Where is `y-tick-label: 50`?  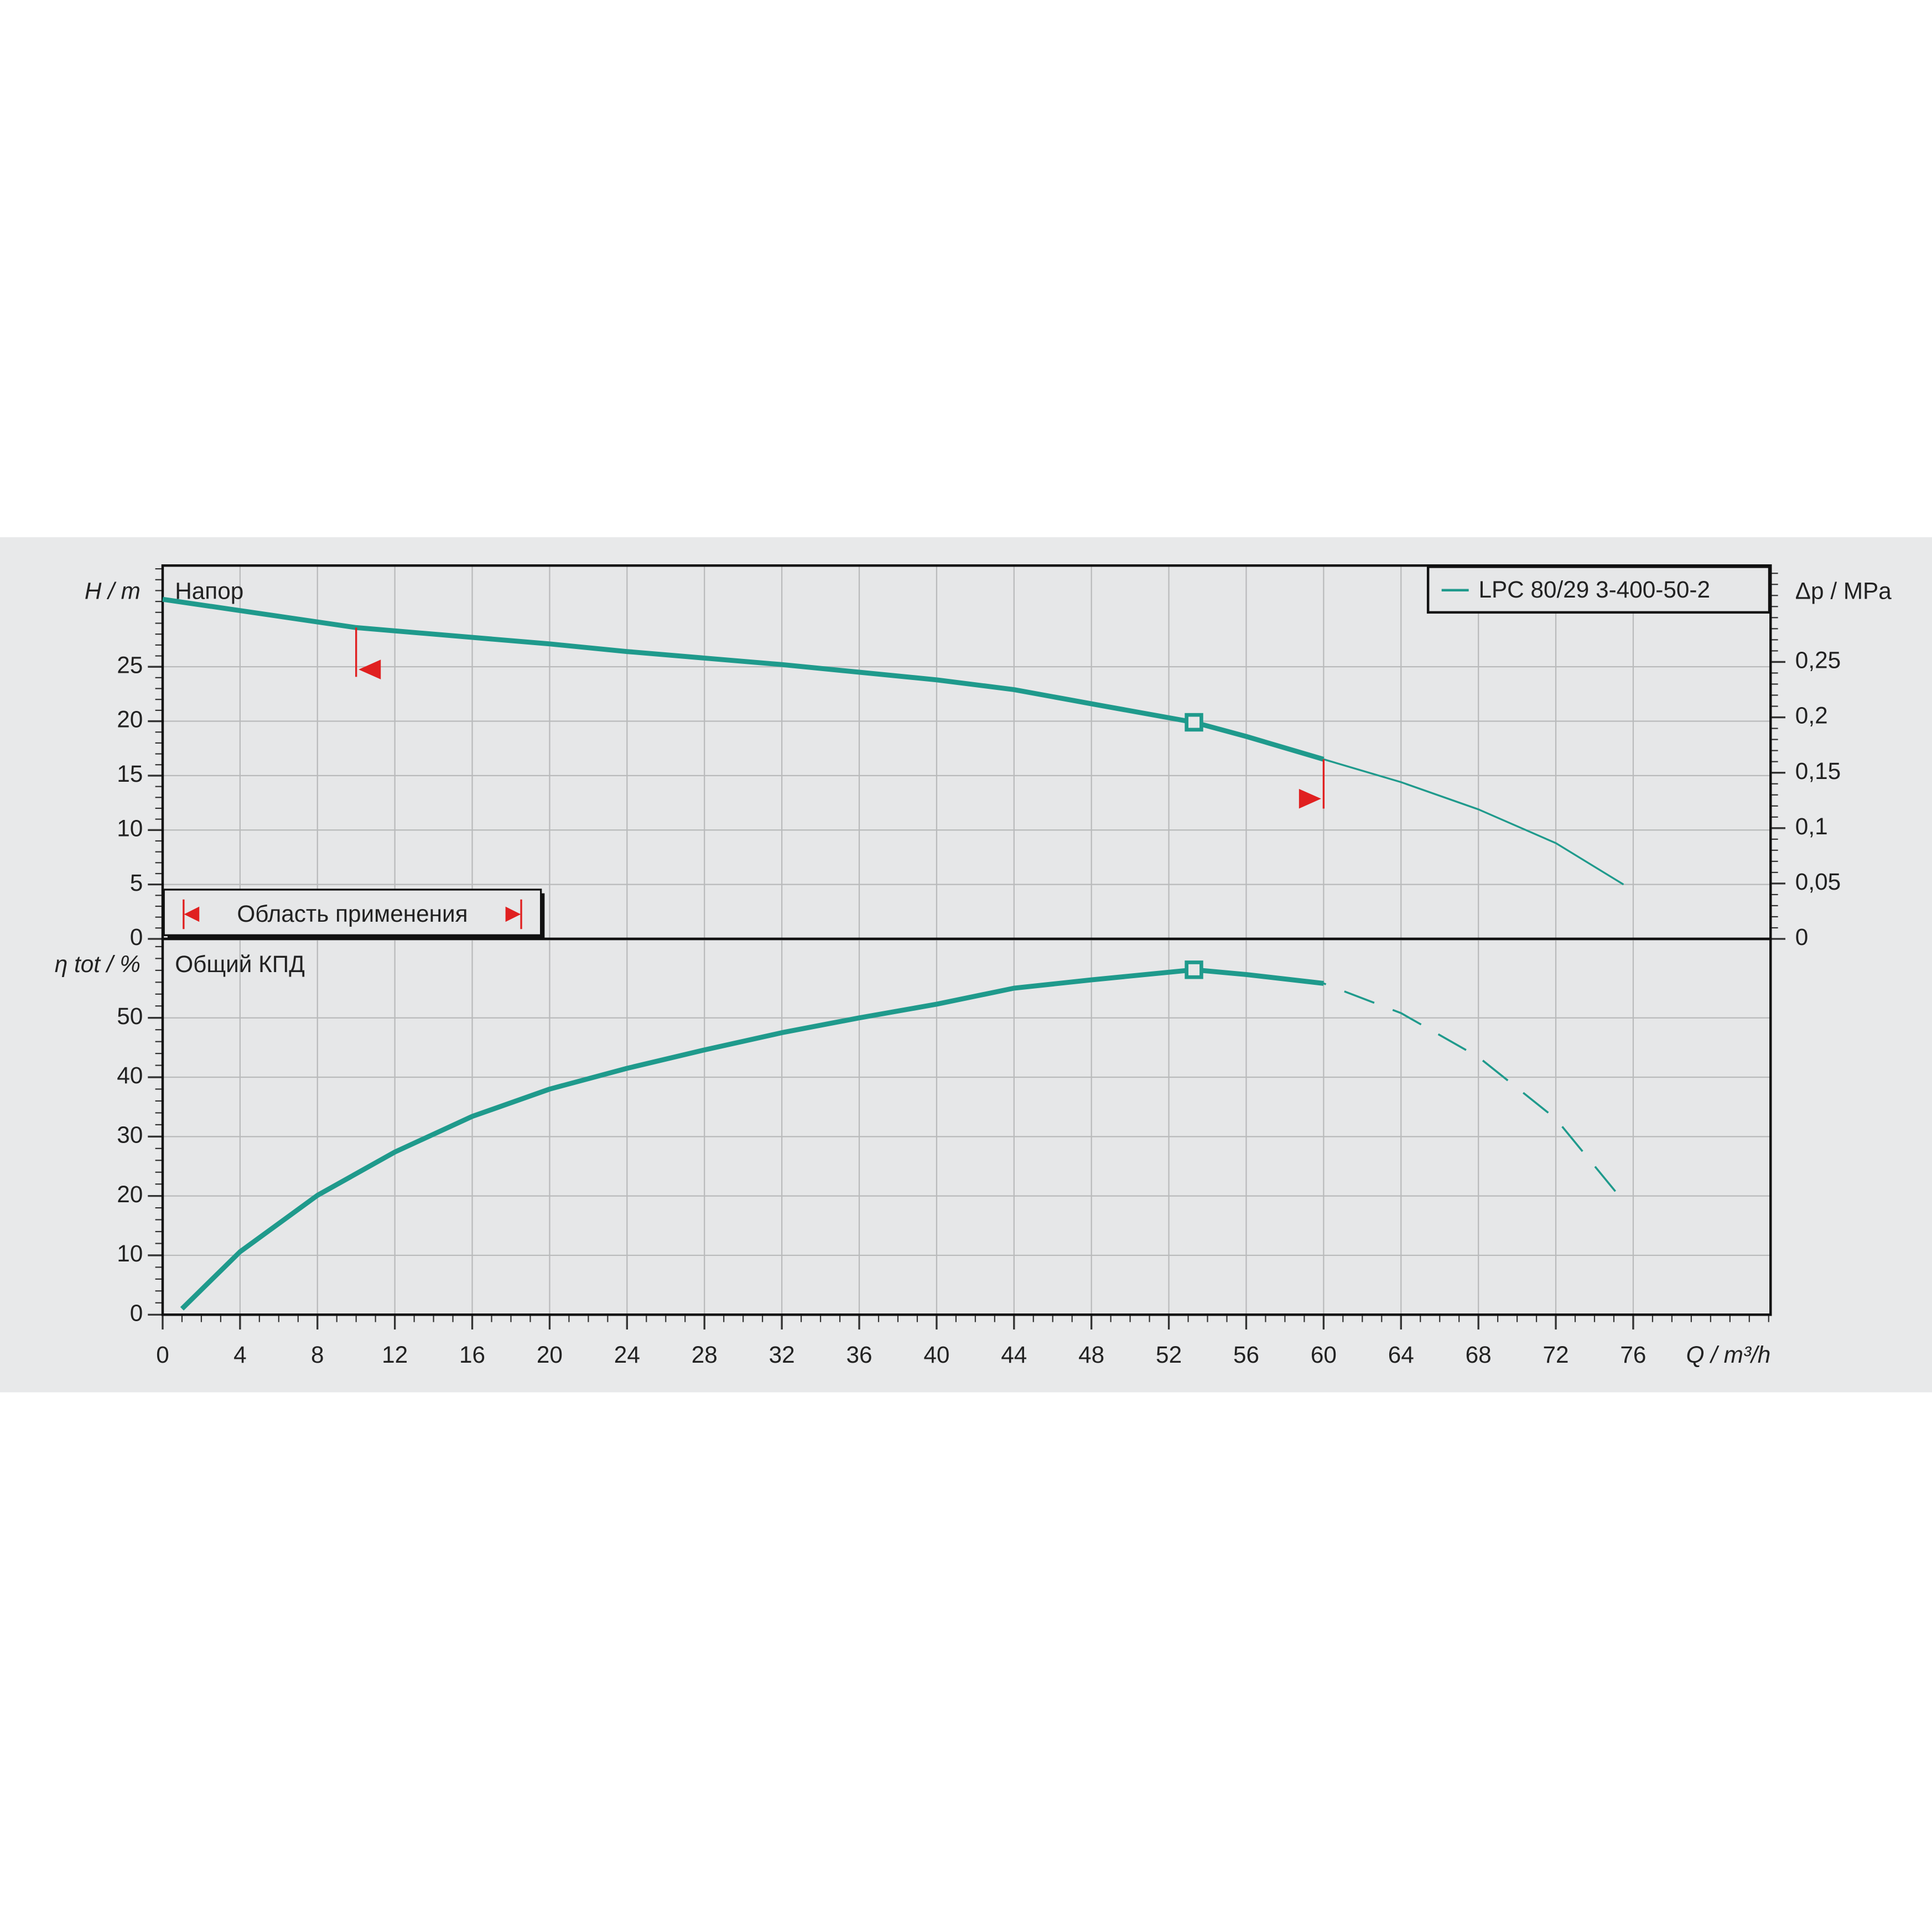 y-tick-label: 50 is located at coordinates (130, 1016).